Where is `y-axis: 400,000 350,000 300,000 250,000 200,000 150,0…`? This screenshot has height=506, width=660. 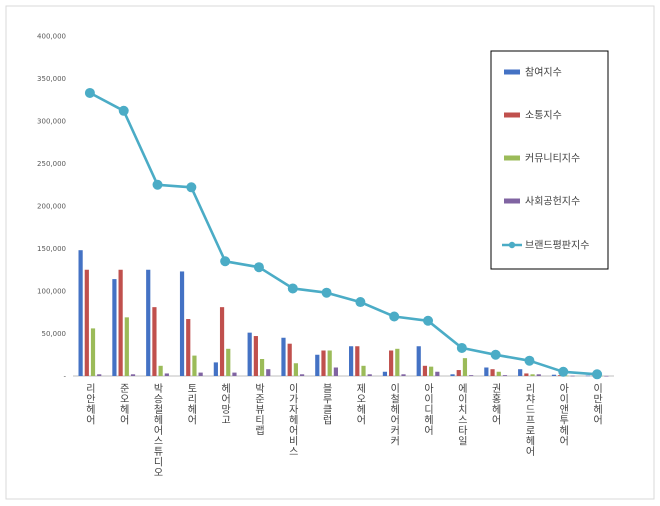 y-axis: 400,000 350,000 300,000 250,000 200,000 150,0… is located at coordinates (51, 207).